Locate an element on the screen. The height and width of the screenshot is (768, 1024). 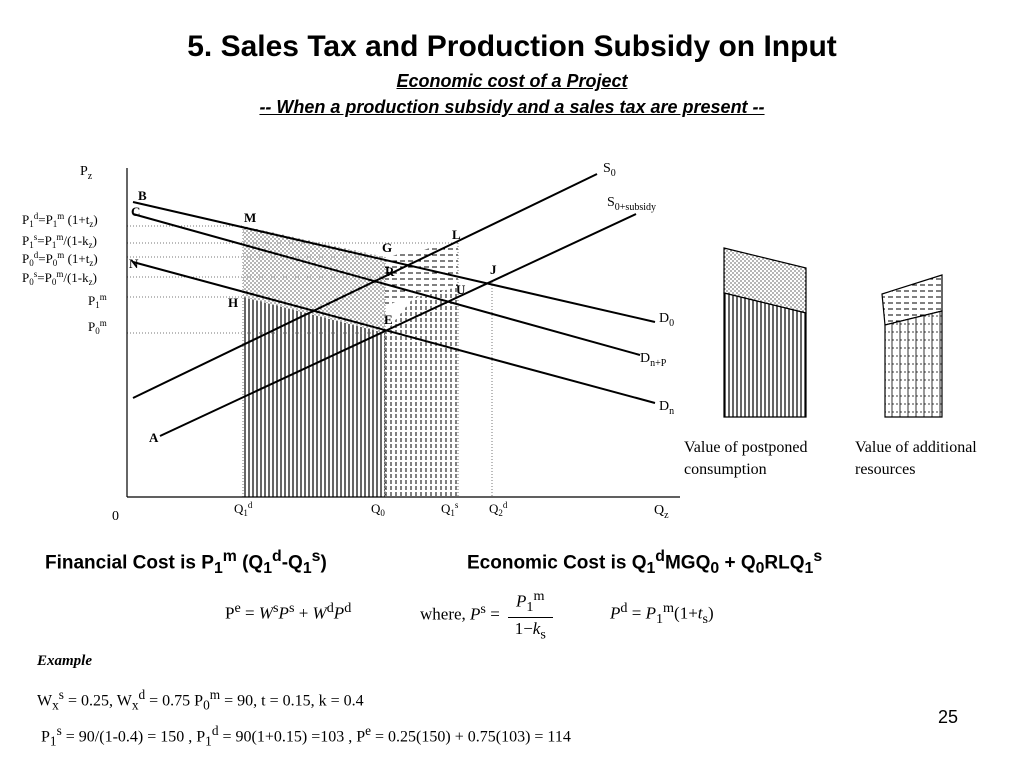
caption-additional-line-1: Value of additional is located at coordinates (916, 447).